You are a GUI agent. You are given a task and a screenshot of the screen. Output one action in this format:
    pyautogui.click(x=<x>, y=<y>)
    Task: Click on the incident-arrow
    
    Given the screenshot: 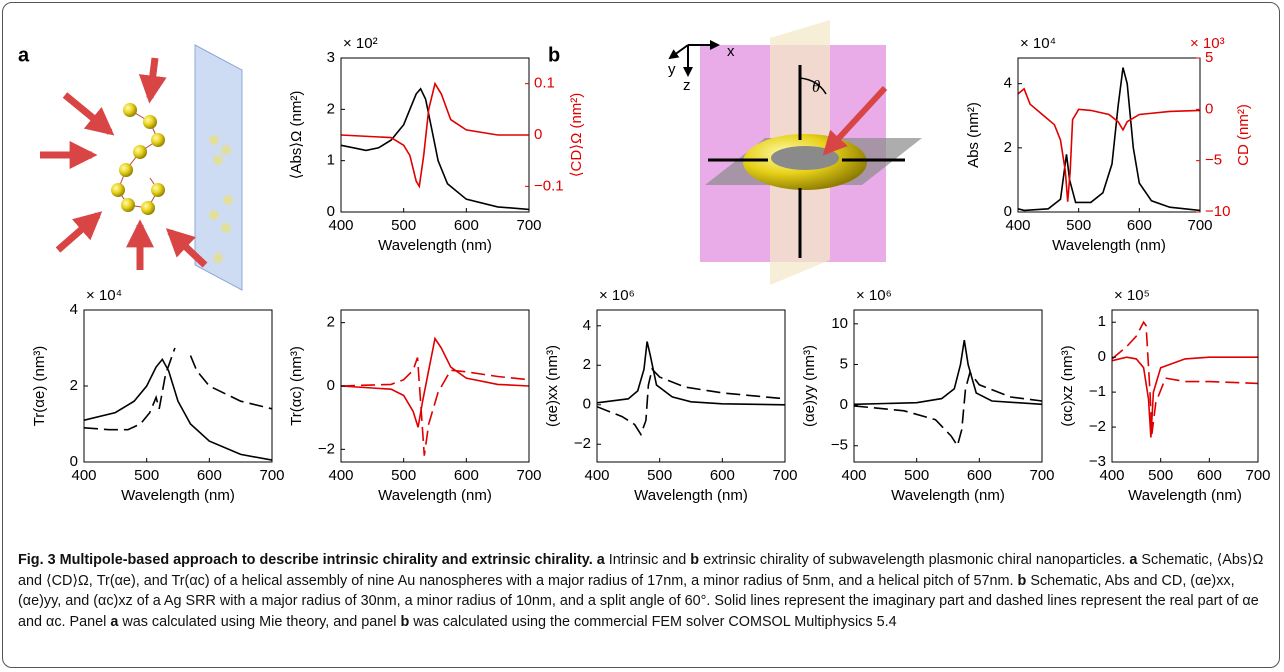 What is the action you would take?
    pyautogui.click(x=855, y=120)
    